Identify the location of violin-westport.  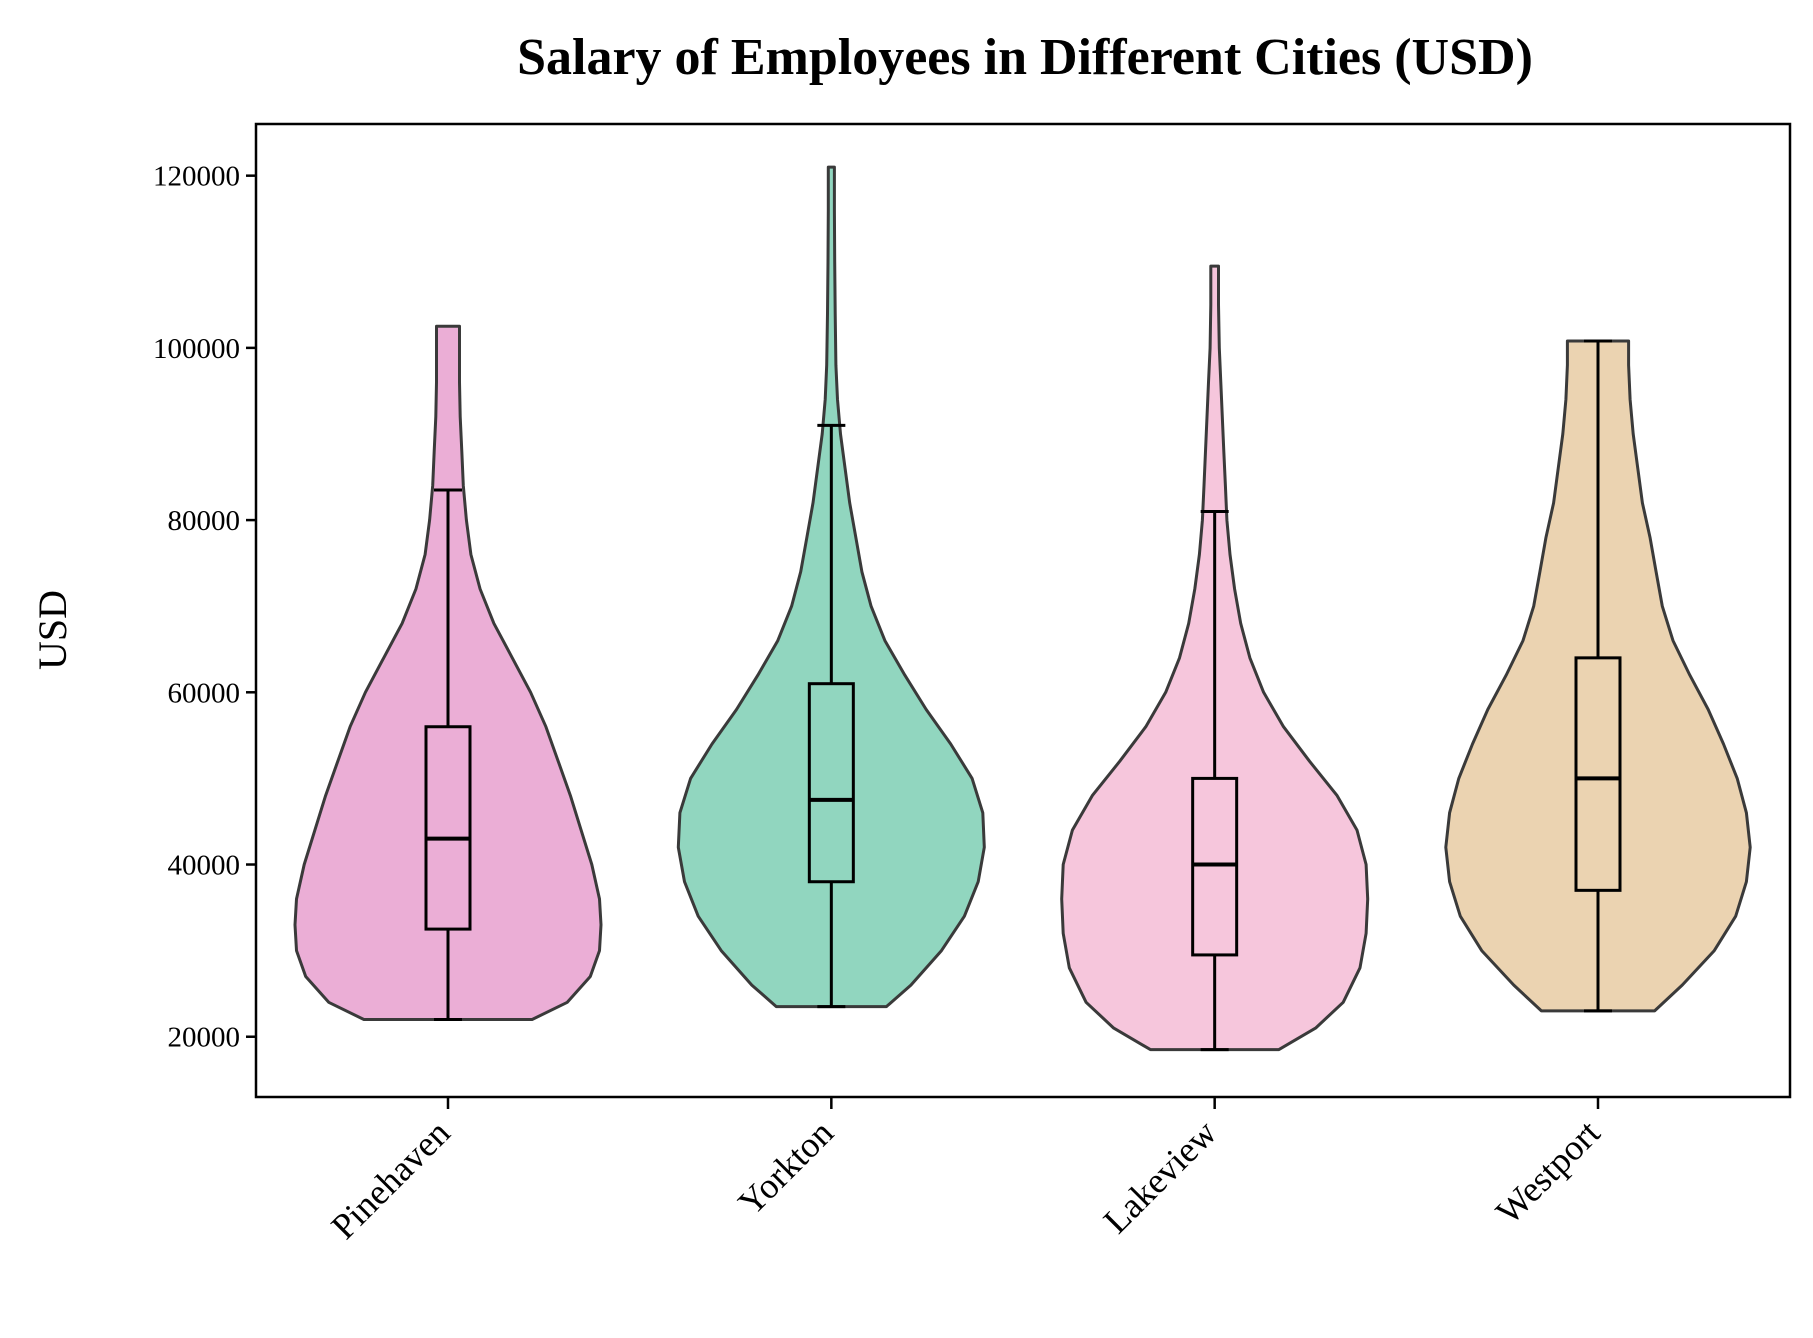
(1598, 676).